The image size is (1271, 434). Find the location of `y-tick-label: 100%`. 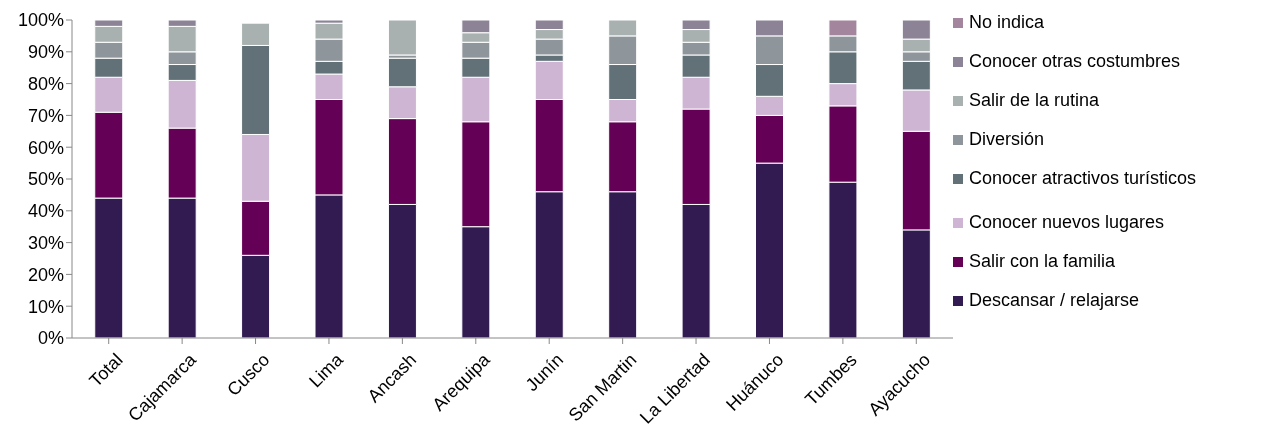

y-tick-label: 100% is located at coordinates (40, 20).